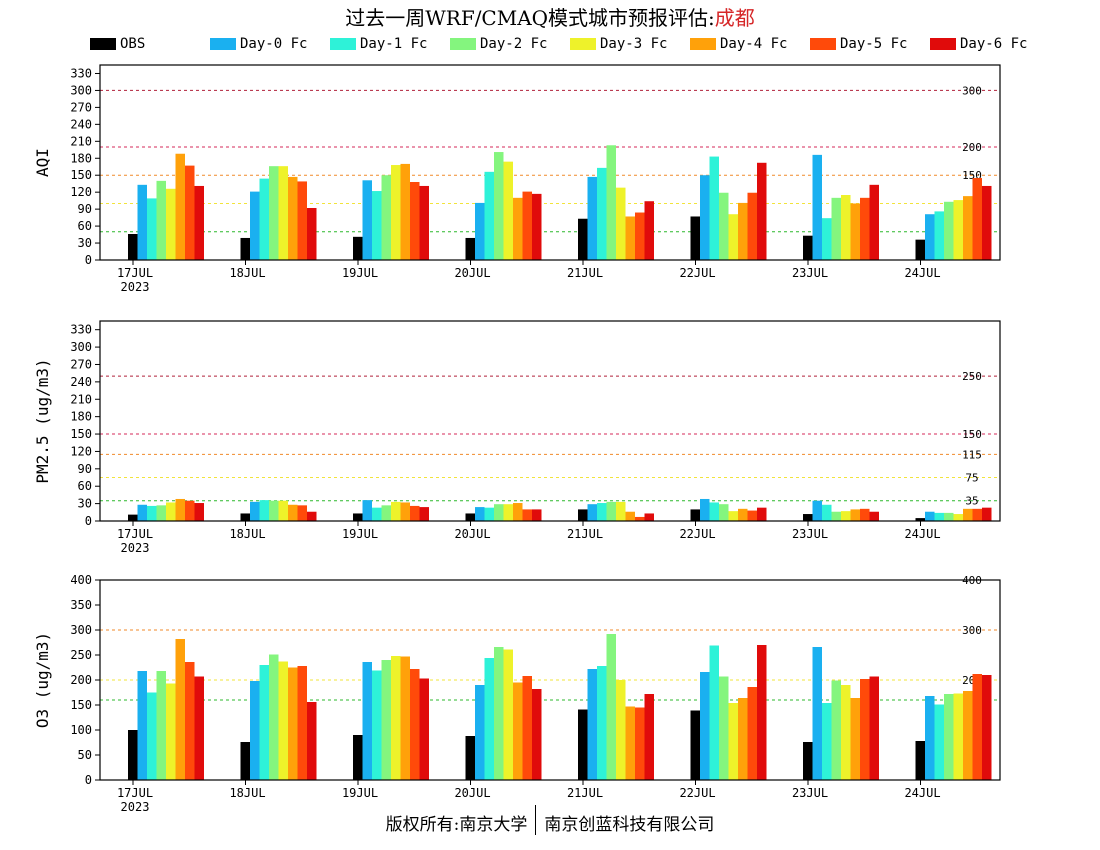 The width and height of the screenshot is (1100, 850). What do you see at coordinates (81, 124) in the screenshot?
I see `y-tick-label: 240` at bounding box center [81, 124].